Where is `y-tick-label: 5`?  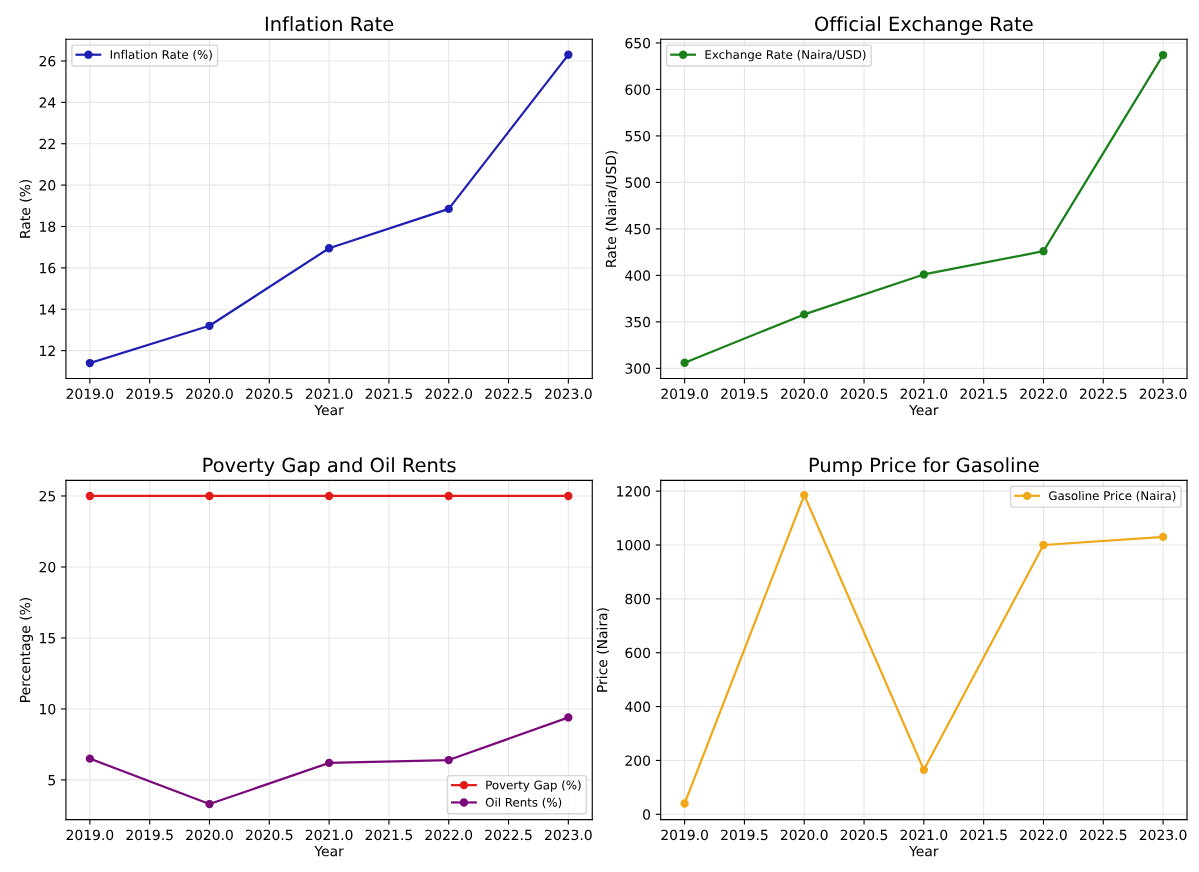
y-tick-label: 5 is located at coordinates (52, 780).